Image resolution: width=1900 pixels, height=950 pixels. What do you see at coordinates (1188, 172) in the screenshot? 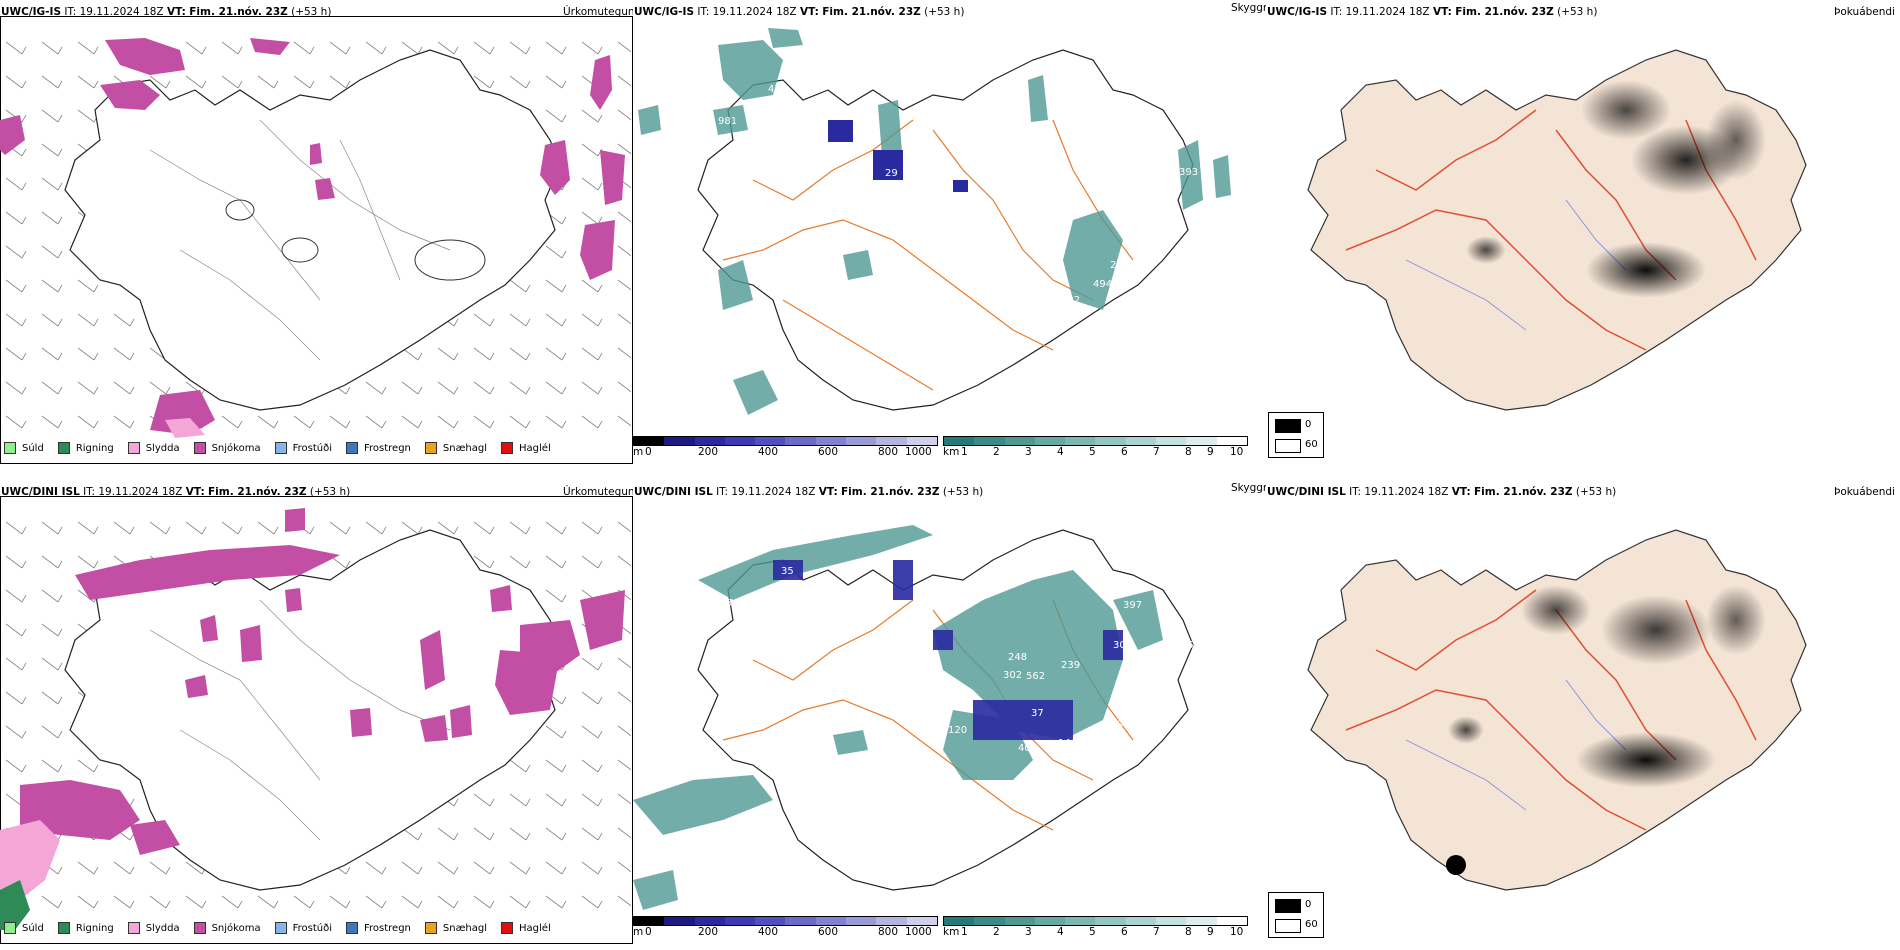
I see `cloud-label: 393` at bounding box center [1188, 172].